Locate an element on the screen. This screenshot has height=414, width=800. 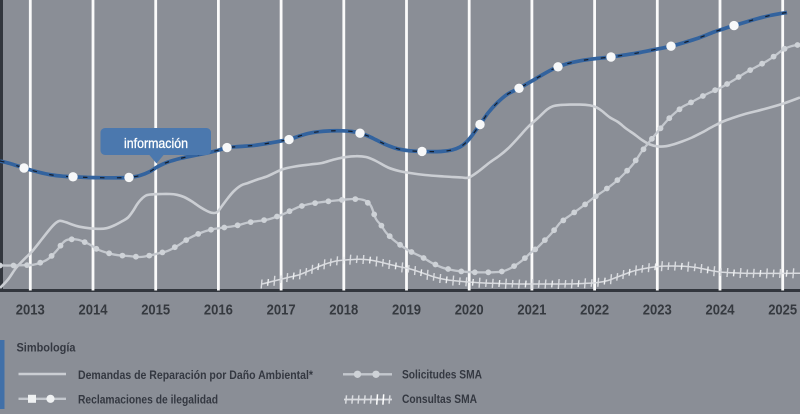
svg-text: 2022 is located at coordinates (594, 311).